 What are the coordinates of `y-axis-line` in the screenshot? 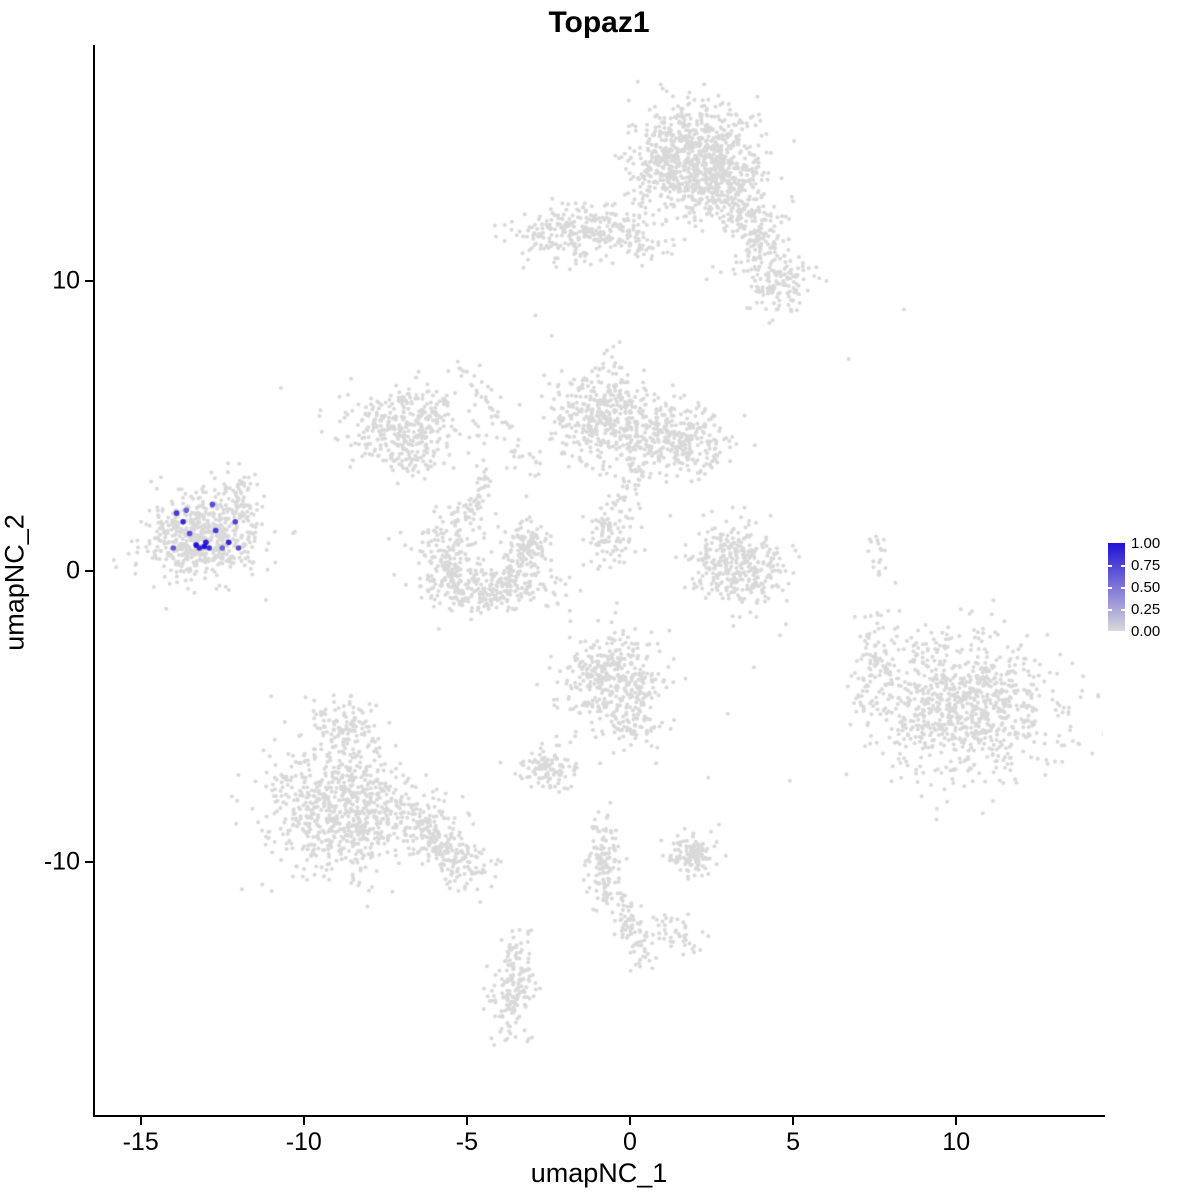 It's located at (94, 581).